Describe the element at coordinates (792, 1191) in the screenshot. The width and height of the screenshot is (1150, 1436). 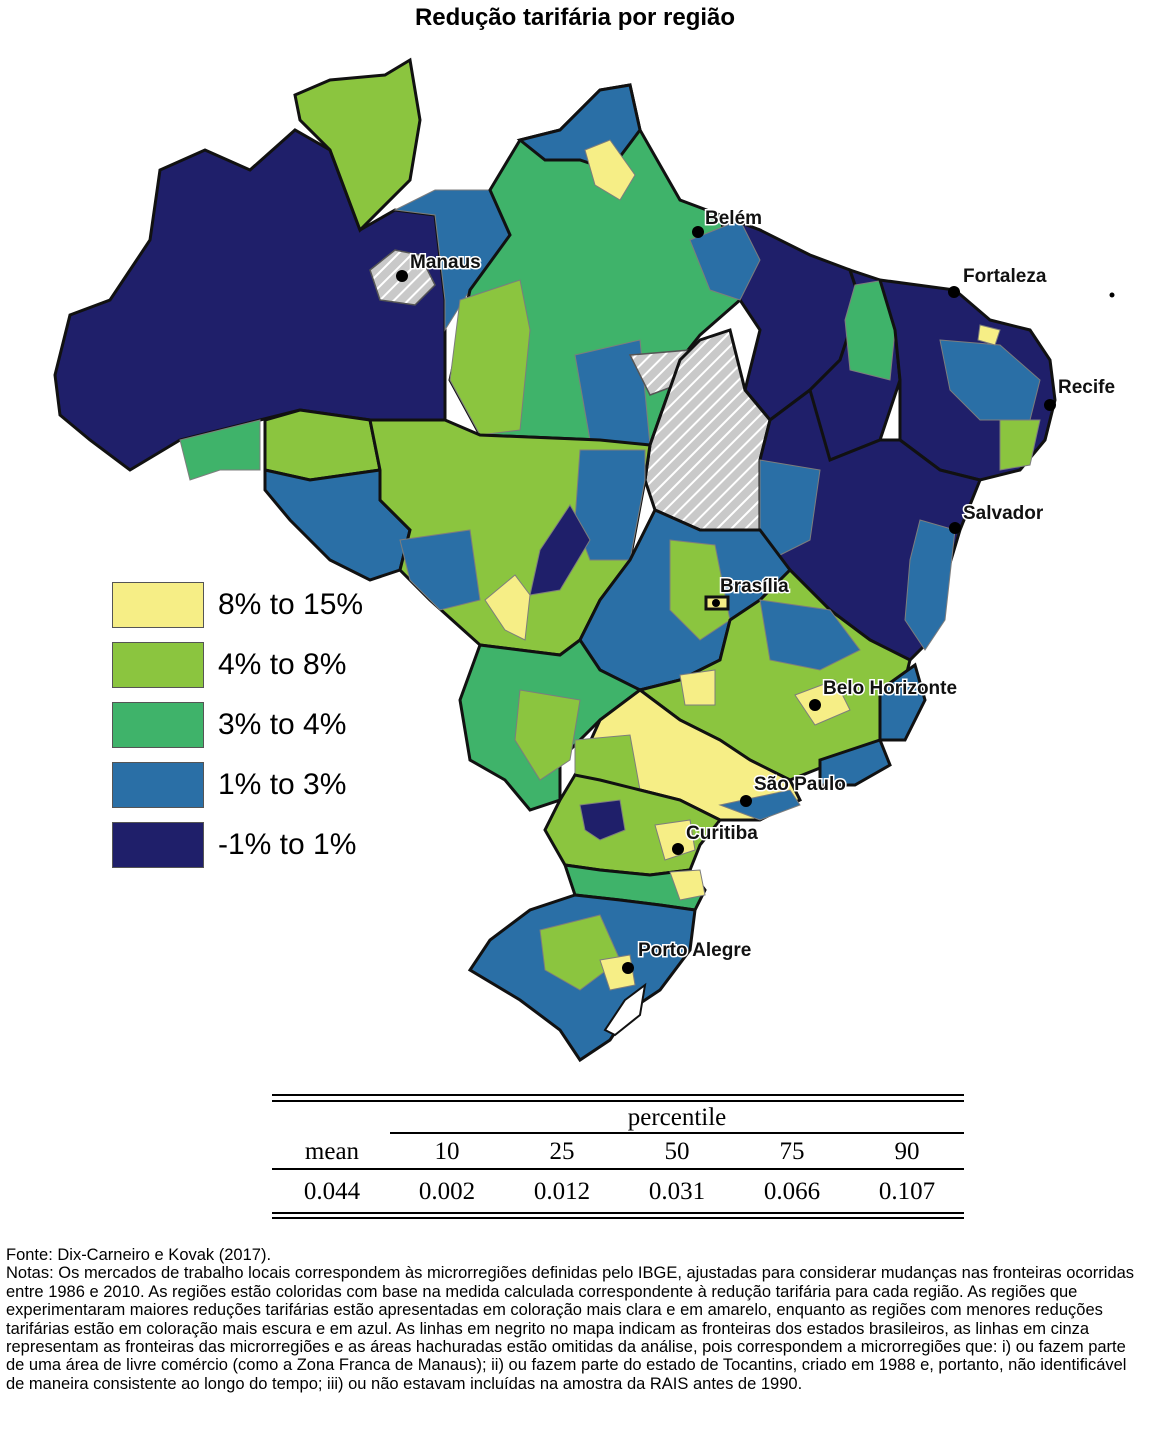
I see `p75-value: 0.066` at that location.